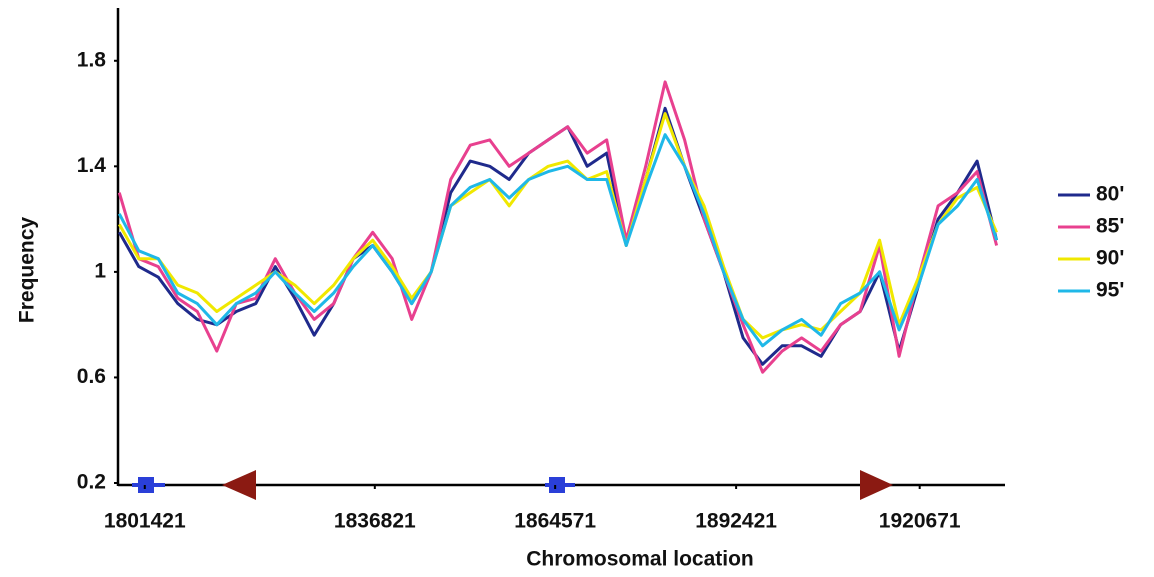 The width and height of the screenshot is (1154, 577). I want to click on y-tick-label: 1, so click(100, 270).